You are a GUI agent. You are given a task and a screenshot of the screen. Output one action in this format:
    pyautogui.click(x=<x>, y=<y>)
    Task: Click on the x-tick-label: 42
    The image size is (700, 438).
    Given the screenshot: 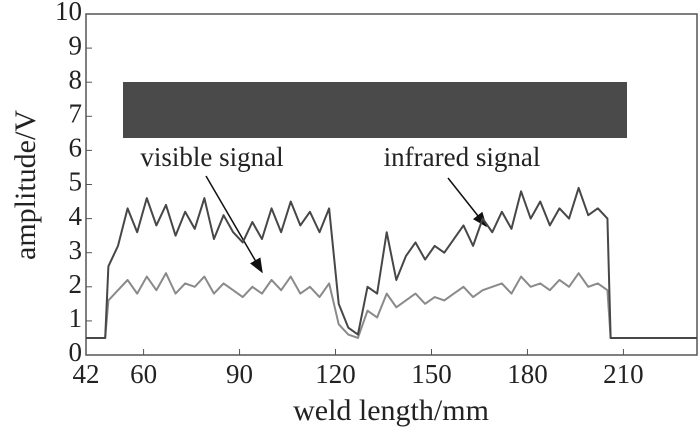 What is the action you would take?
    pyautogui.click(x=86, y=374)
    